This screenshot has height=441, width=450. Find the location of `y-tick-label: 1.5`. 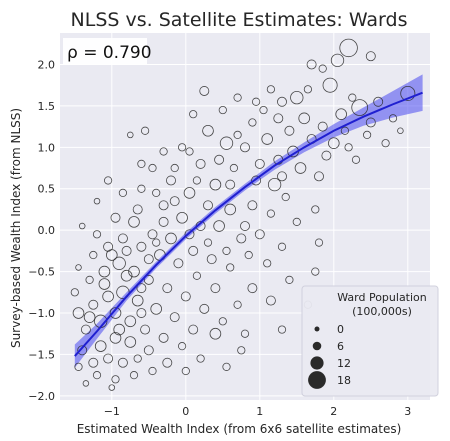

y-tick-label: 1.5 is located at coordinates (47, 106).